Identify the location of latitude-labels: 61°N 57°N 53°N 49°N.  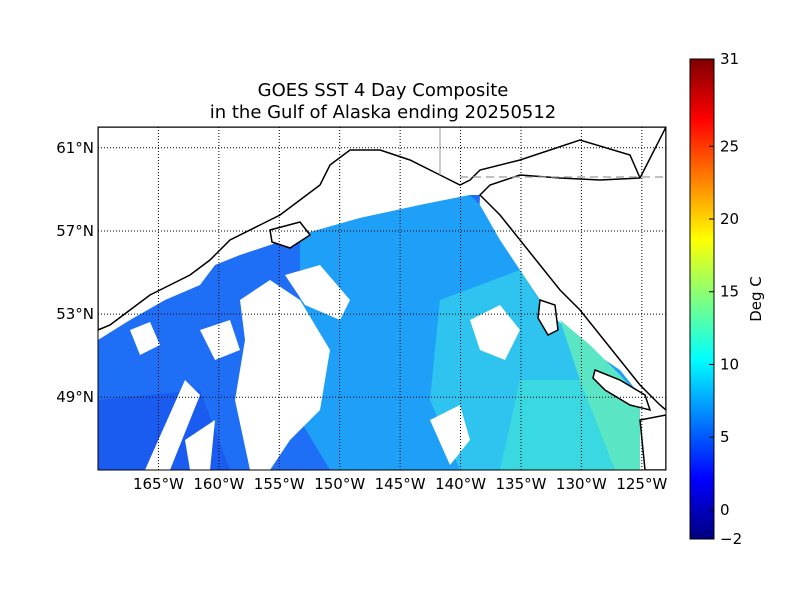
(75, 272).